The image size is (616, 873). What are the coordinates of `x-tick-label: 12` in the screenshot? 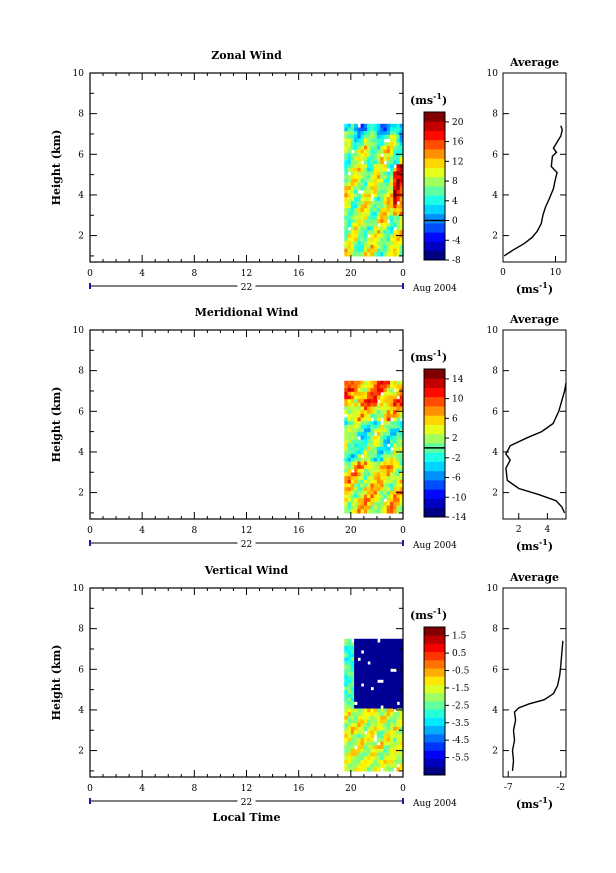 It's located at (246, 274).